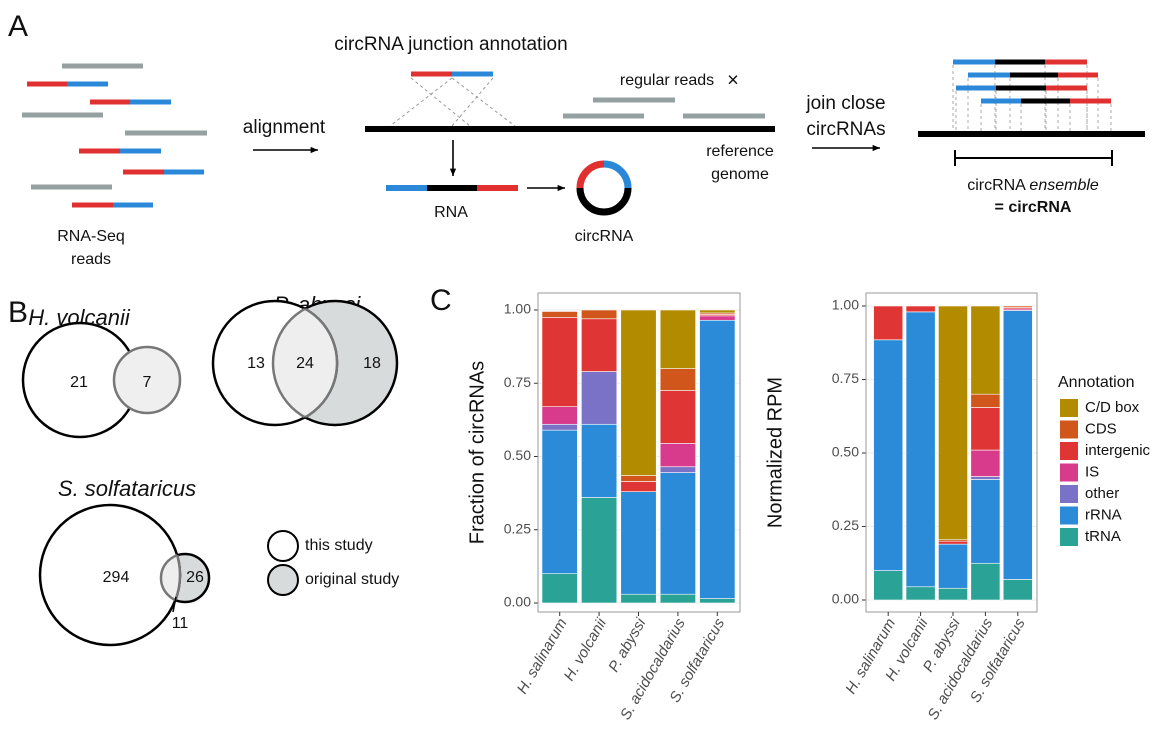 The width and height of the screenshot is (1169, 732). I want to click on step-label: join close, so click(845, 103).